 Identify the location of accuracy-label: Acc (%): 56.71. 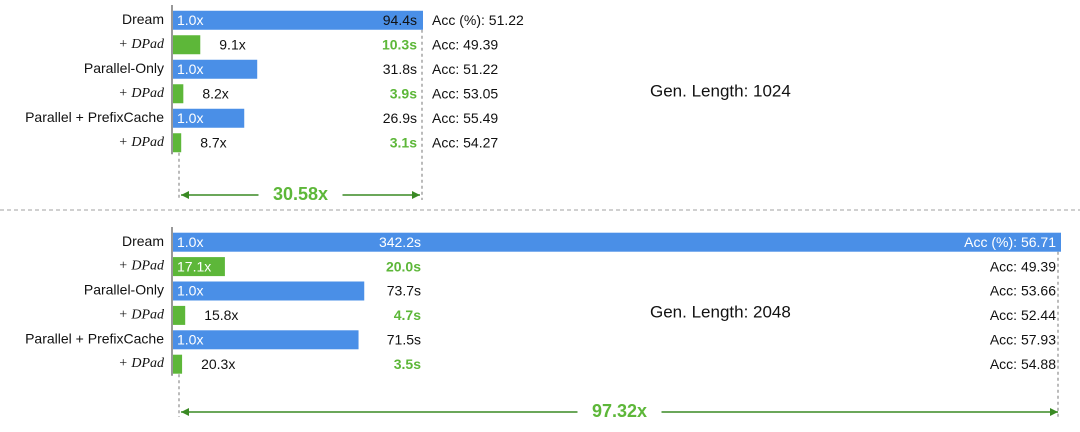
(1010, 242).